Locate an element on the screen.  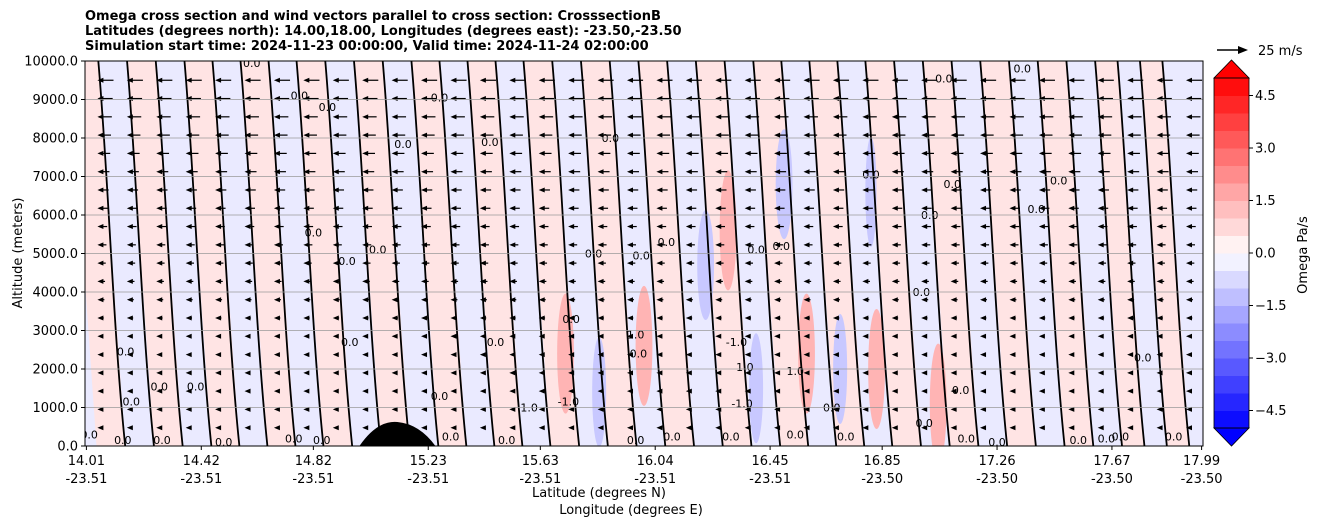
triangle-up-icon is located at coordinates (1231, 69).